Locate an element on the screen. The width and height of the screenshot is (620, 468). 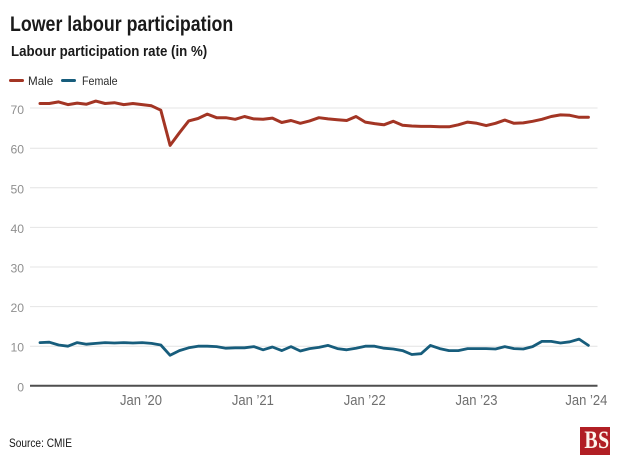
svg-text: 50 is located at coordinates (17, 189).